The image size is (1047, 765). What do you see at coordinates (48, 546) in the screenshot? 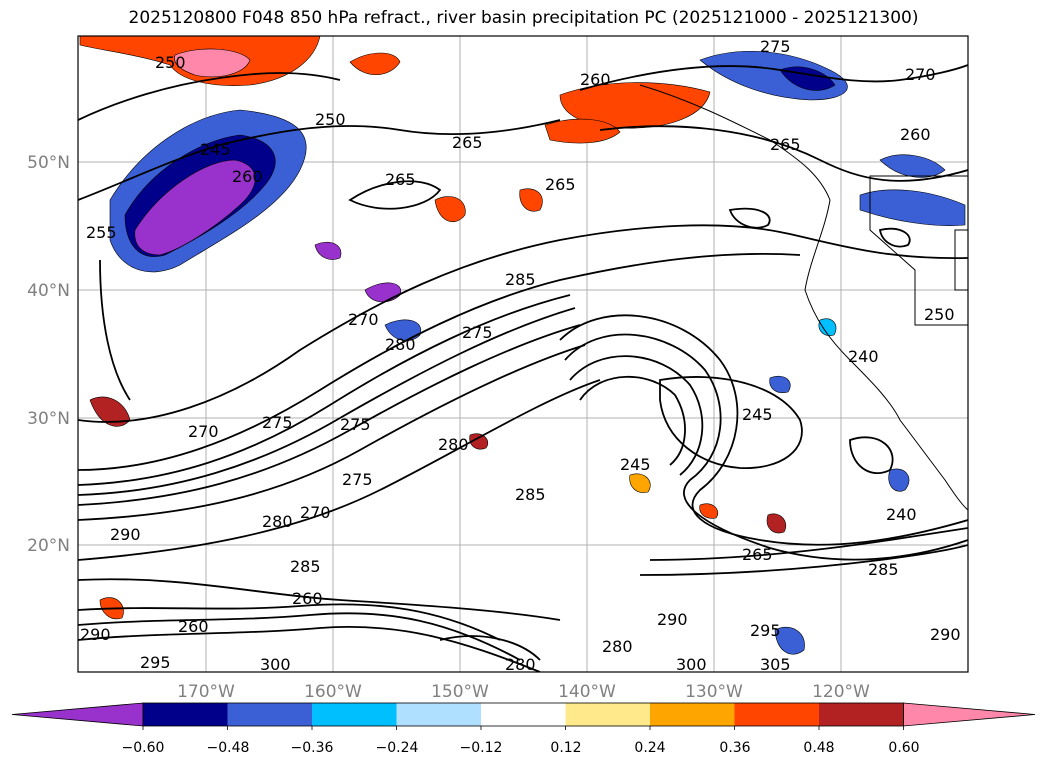
I see `lat-label-20n: 20°N` at bounding box center [48, 546].